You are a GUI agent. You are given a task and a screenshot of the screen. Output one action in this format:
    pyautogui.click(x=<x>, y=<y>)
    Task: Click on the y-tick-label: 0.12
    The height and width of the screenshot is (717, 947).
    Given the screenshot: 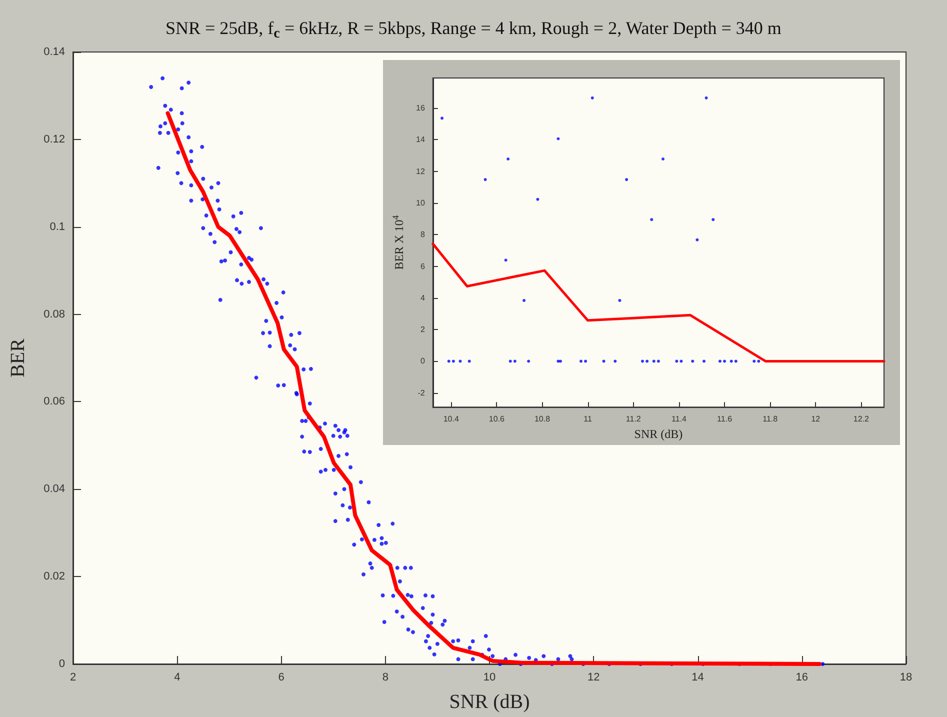 What is the action you would take?
    pyautogui.click(x=54, y=139)
    